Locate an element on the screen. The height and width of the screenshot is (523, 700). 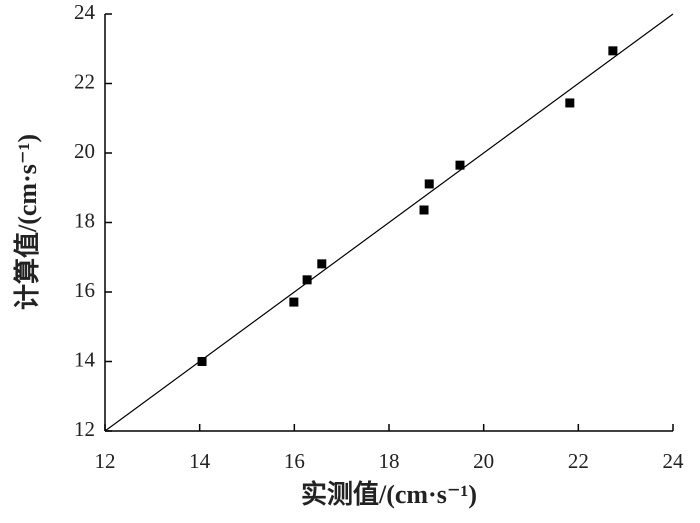
x-tick-label: 18 is located at coordinates (389, 461).